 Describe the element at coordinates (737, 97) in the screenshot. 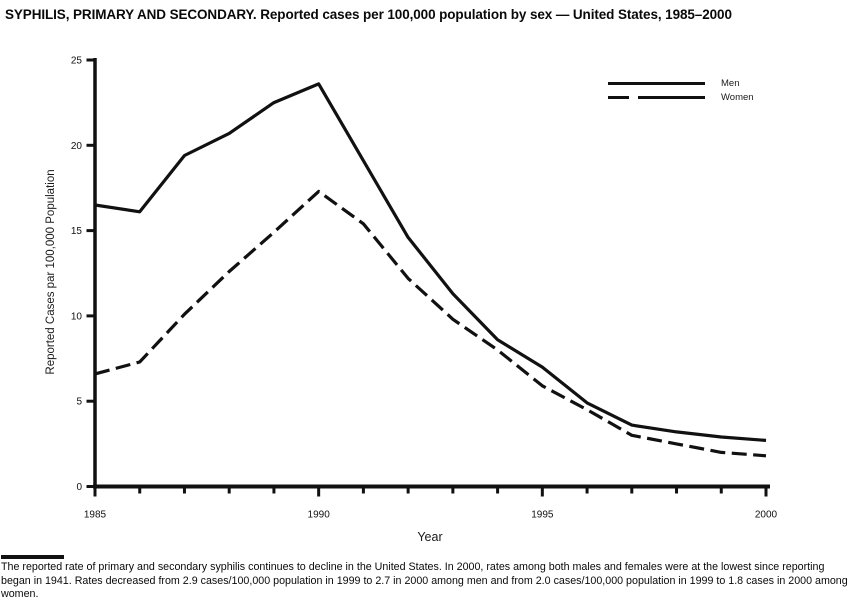

I see `legend-label-women: Women` at that location.